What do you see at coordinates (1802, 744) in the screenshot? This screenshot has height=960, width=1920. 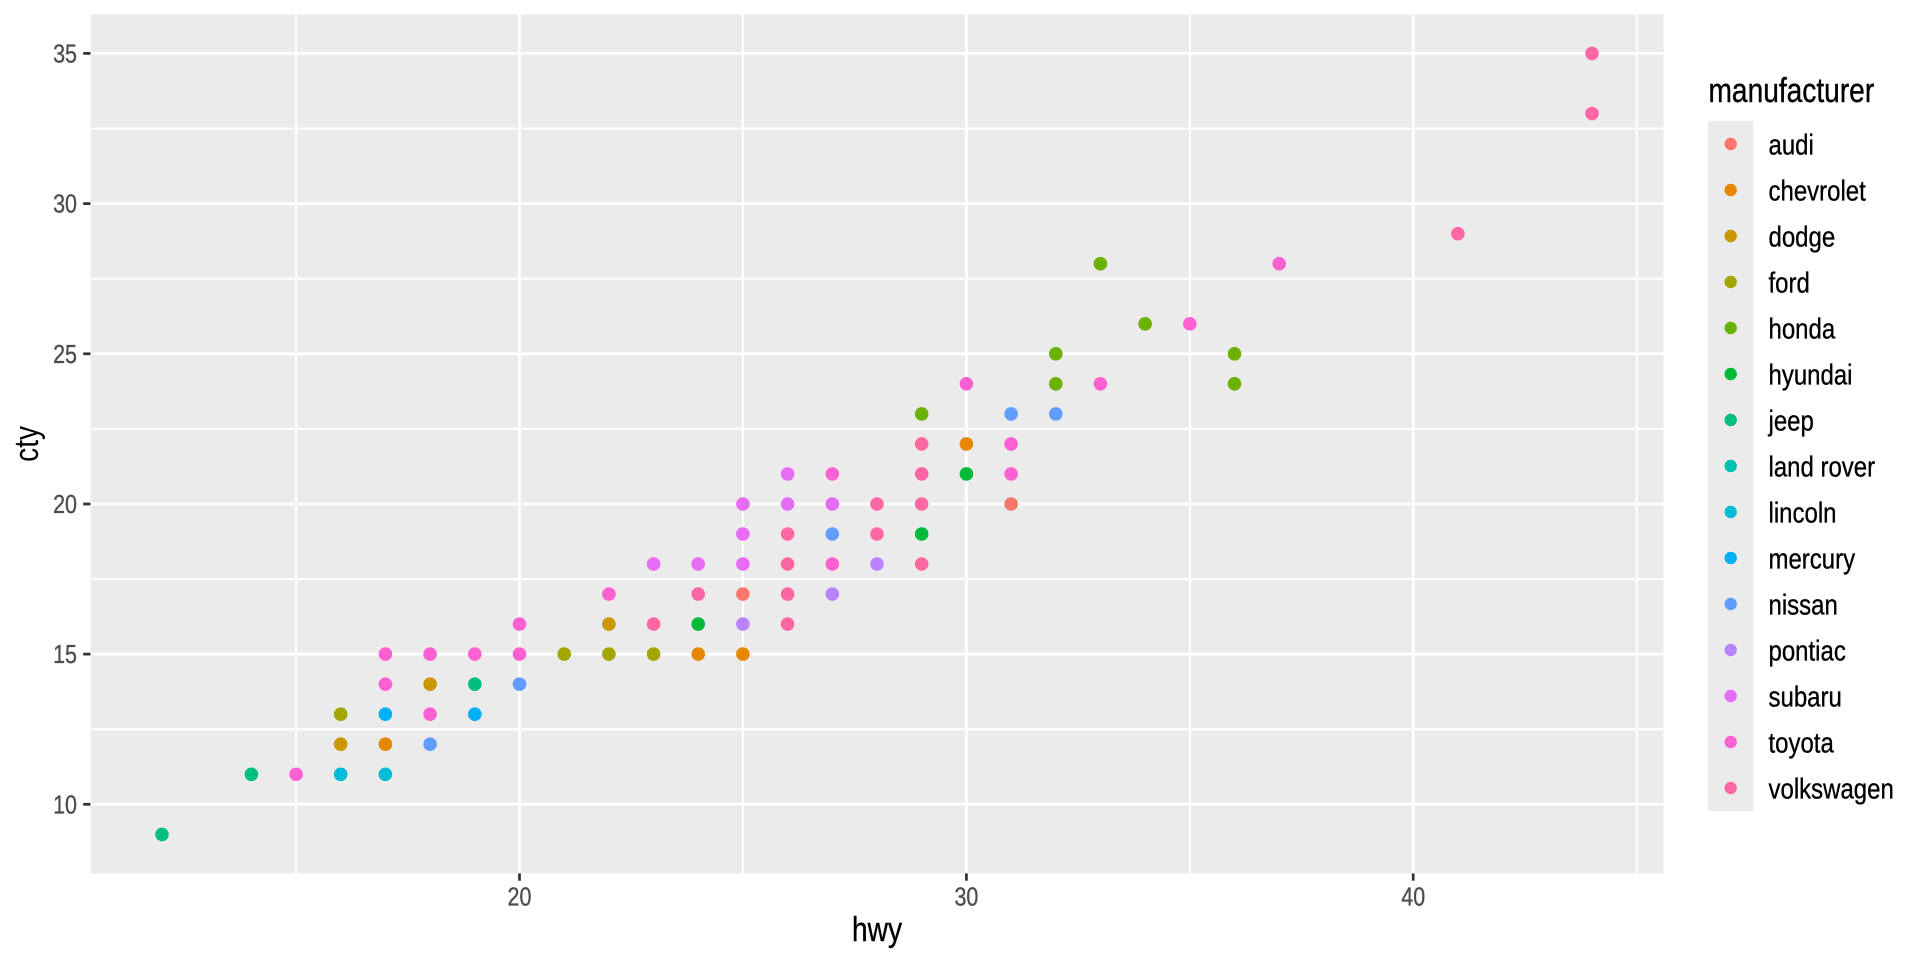 I see `svg-text: toyota` at bounding box center [1802, 744].